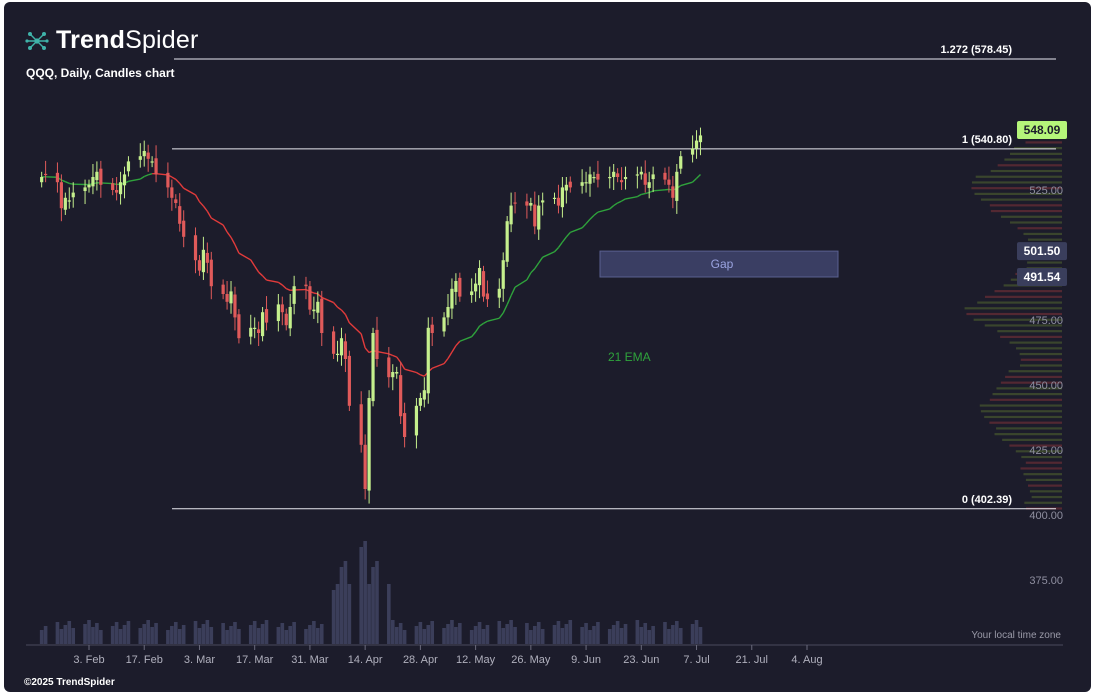 The height and width of the screenshot is (697, 1095). I want to click on gap-rect, so click(719, 264).